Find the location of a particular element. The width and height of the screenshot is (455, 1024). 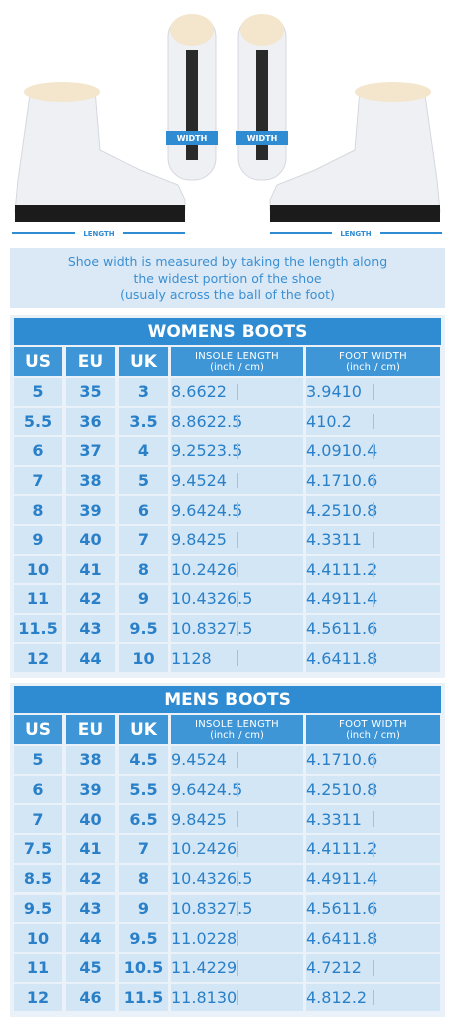

measure-cell: 3.94 10 is located at coordinates (373, 392).